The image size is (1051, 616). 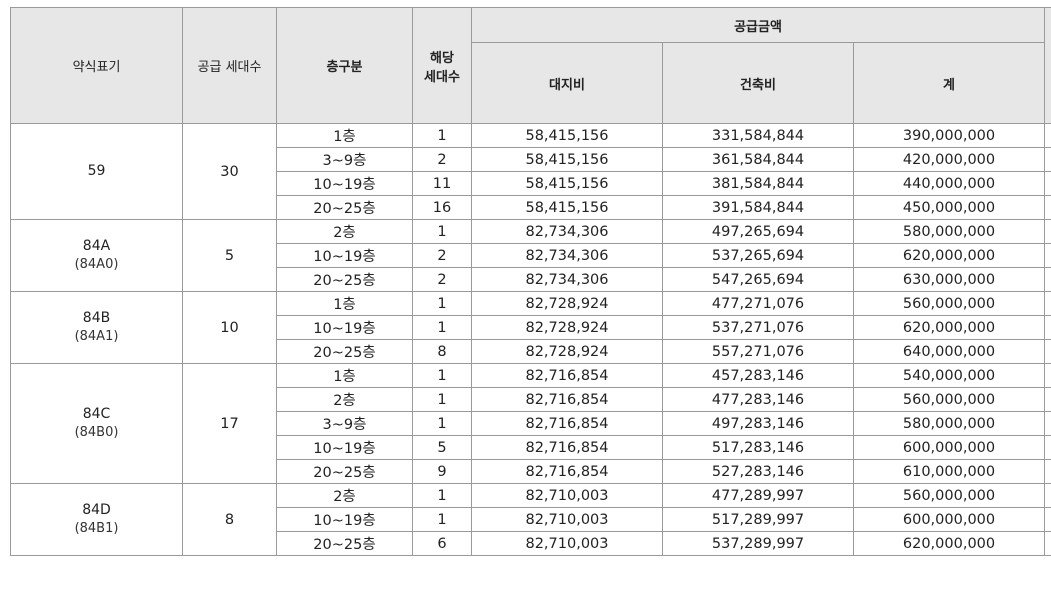 I want to click on supply-units-cell: 17, so click(x=229, y=423).